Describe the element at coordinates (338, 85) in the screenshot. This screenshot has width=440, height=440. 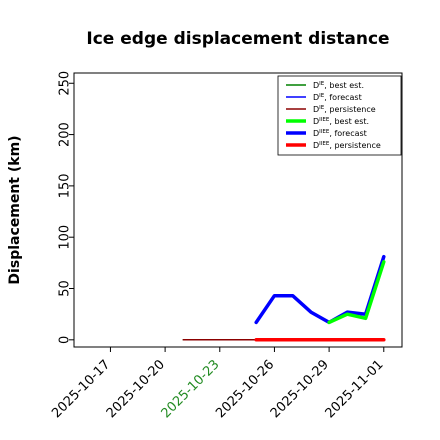
I see `legend-label: DIE, best est.` at that location.